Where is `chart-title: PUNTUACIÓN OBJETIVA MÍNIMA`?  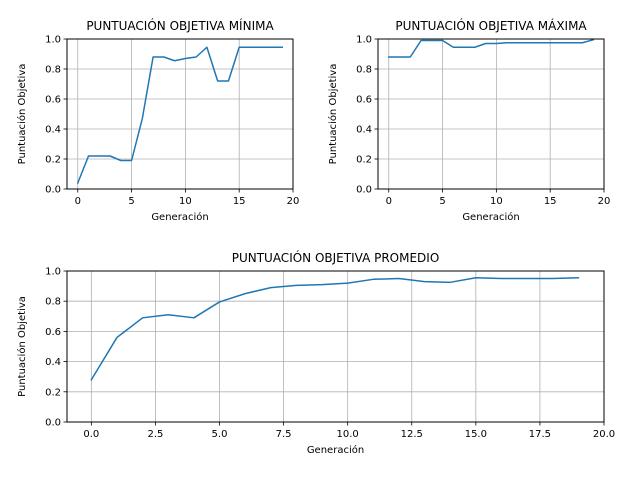
chart-title: PUNTUACIÓN OBJETIVA MÍNIMA is located at coordinates (180, 25).